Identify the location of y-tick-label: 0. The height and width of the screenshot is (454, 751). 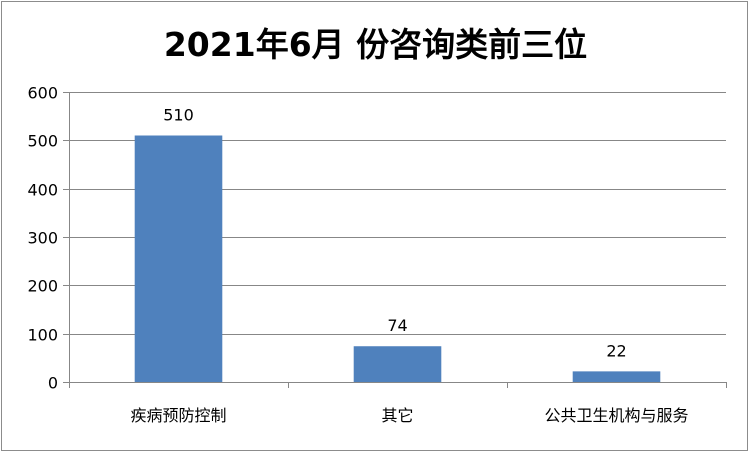
(53, 383).